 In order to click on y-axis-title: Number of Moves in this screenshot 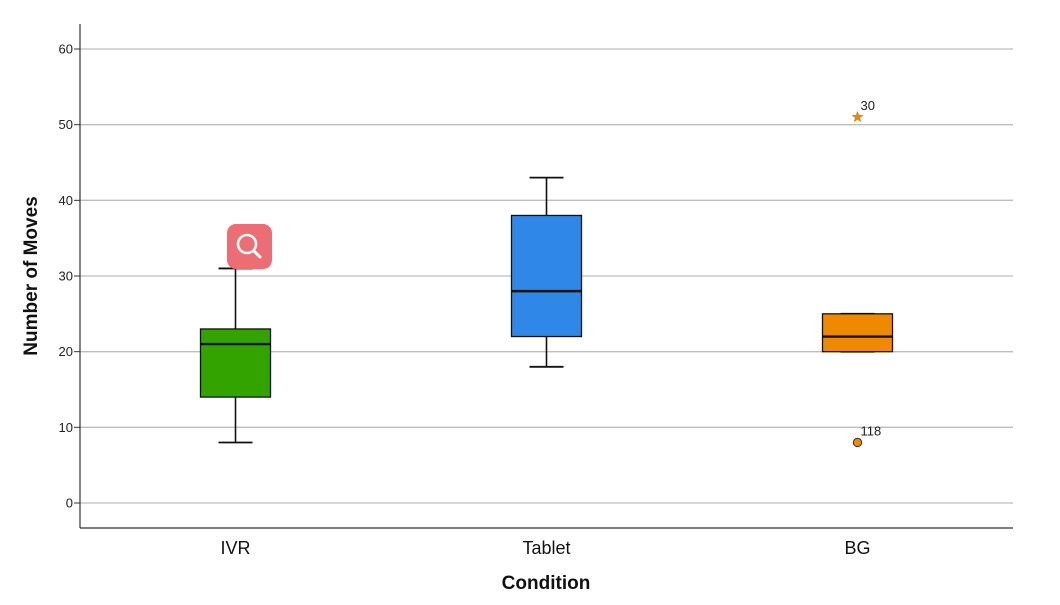, I will do `click(31, 275)`.